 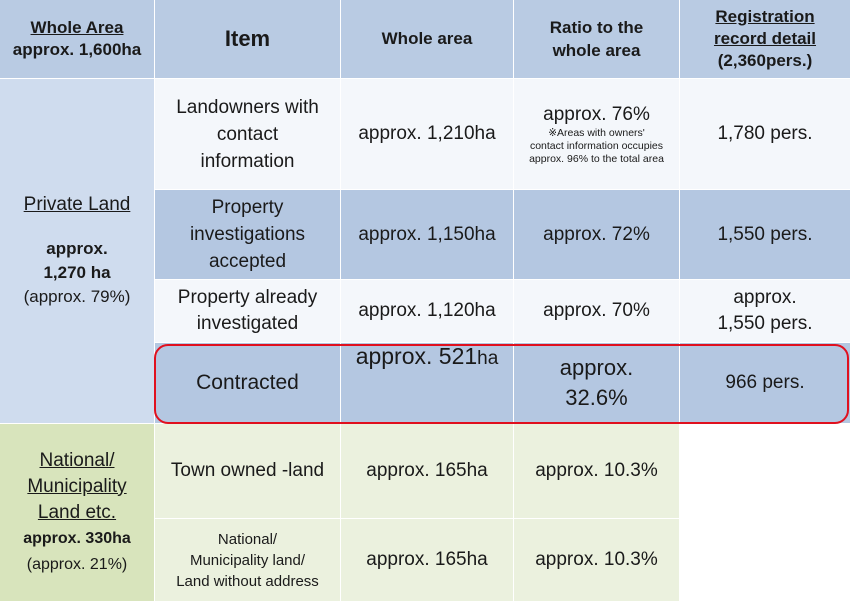 What do you see at coordinates (765, 311) in the screenshot?
I see `row3-registration: approx. 1,550 pers.` at bounding box center [765, 311].